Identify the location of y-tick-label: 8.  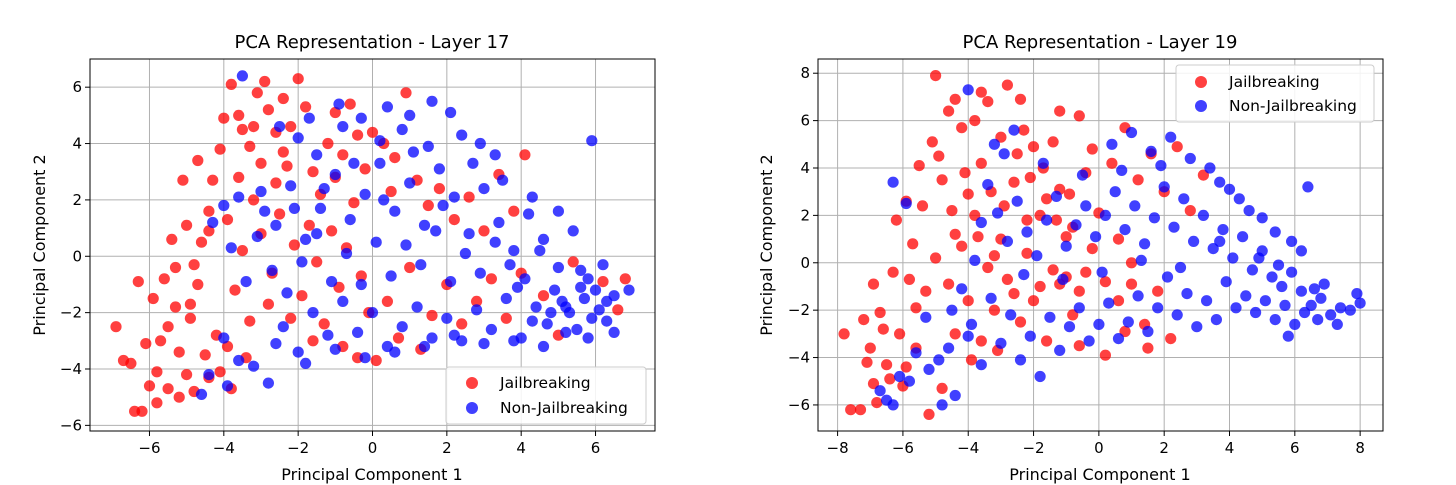
(805, 73).